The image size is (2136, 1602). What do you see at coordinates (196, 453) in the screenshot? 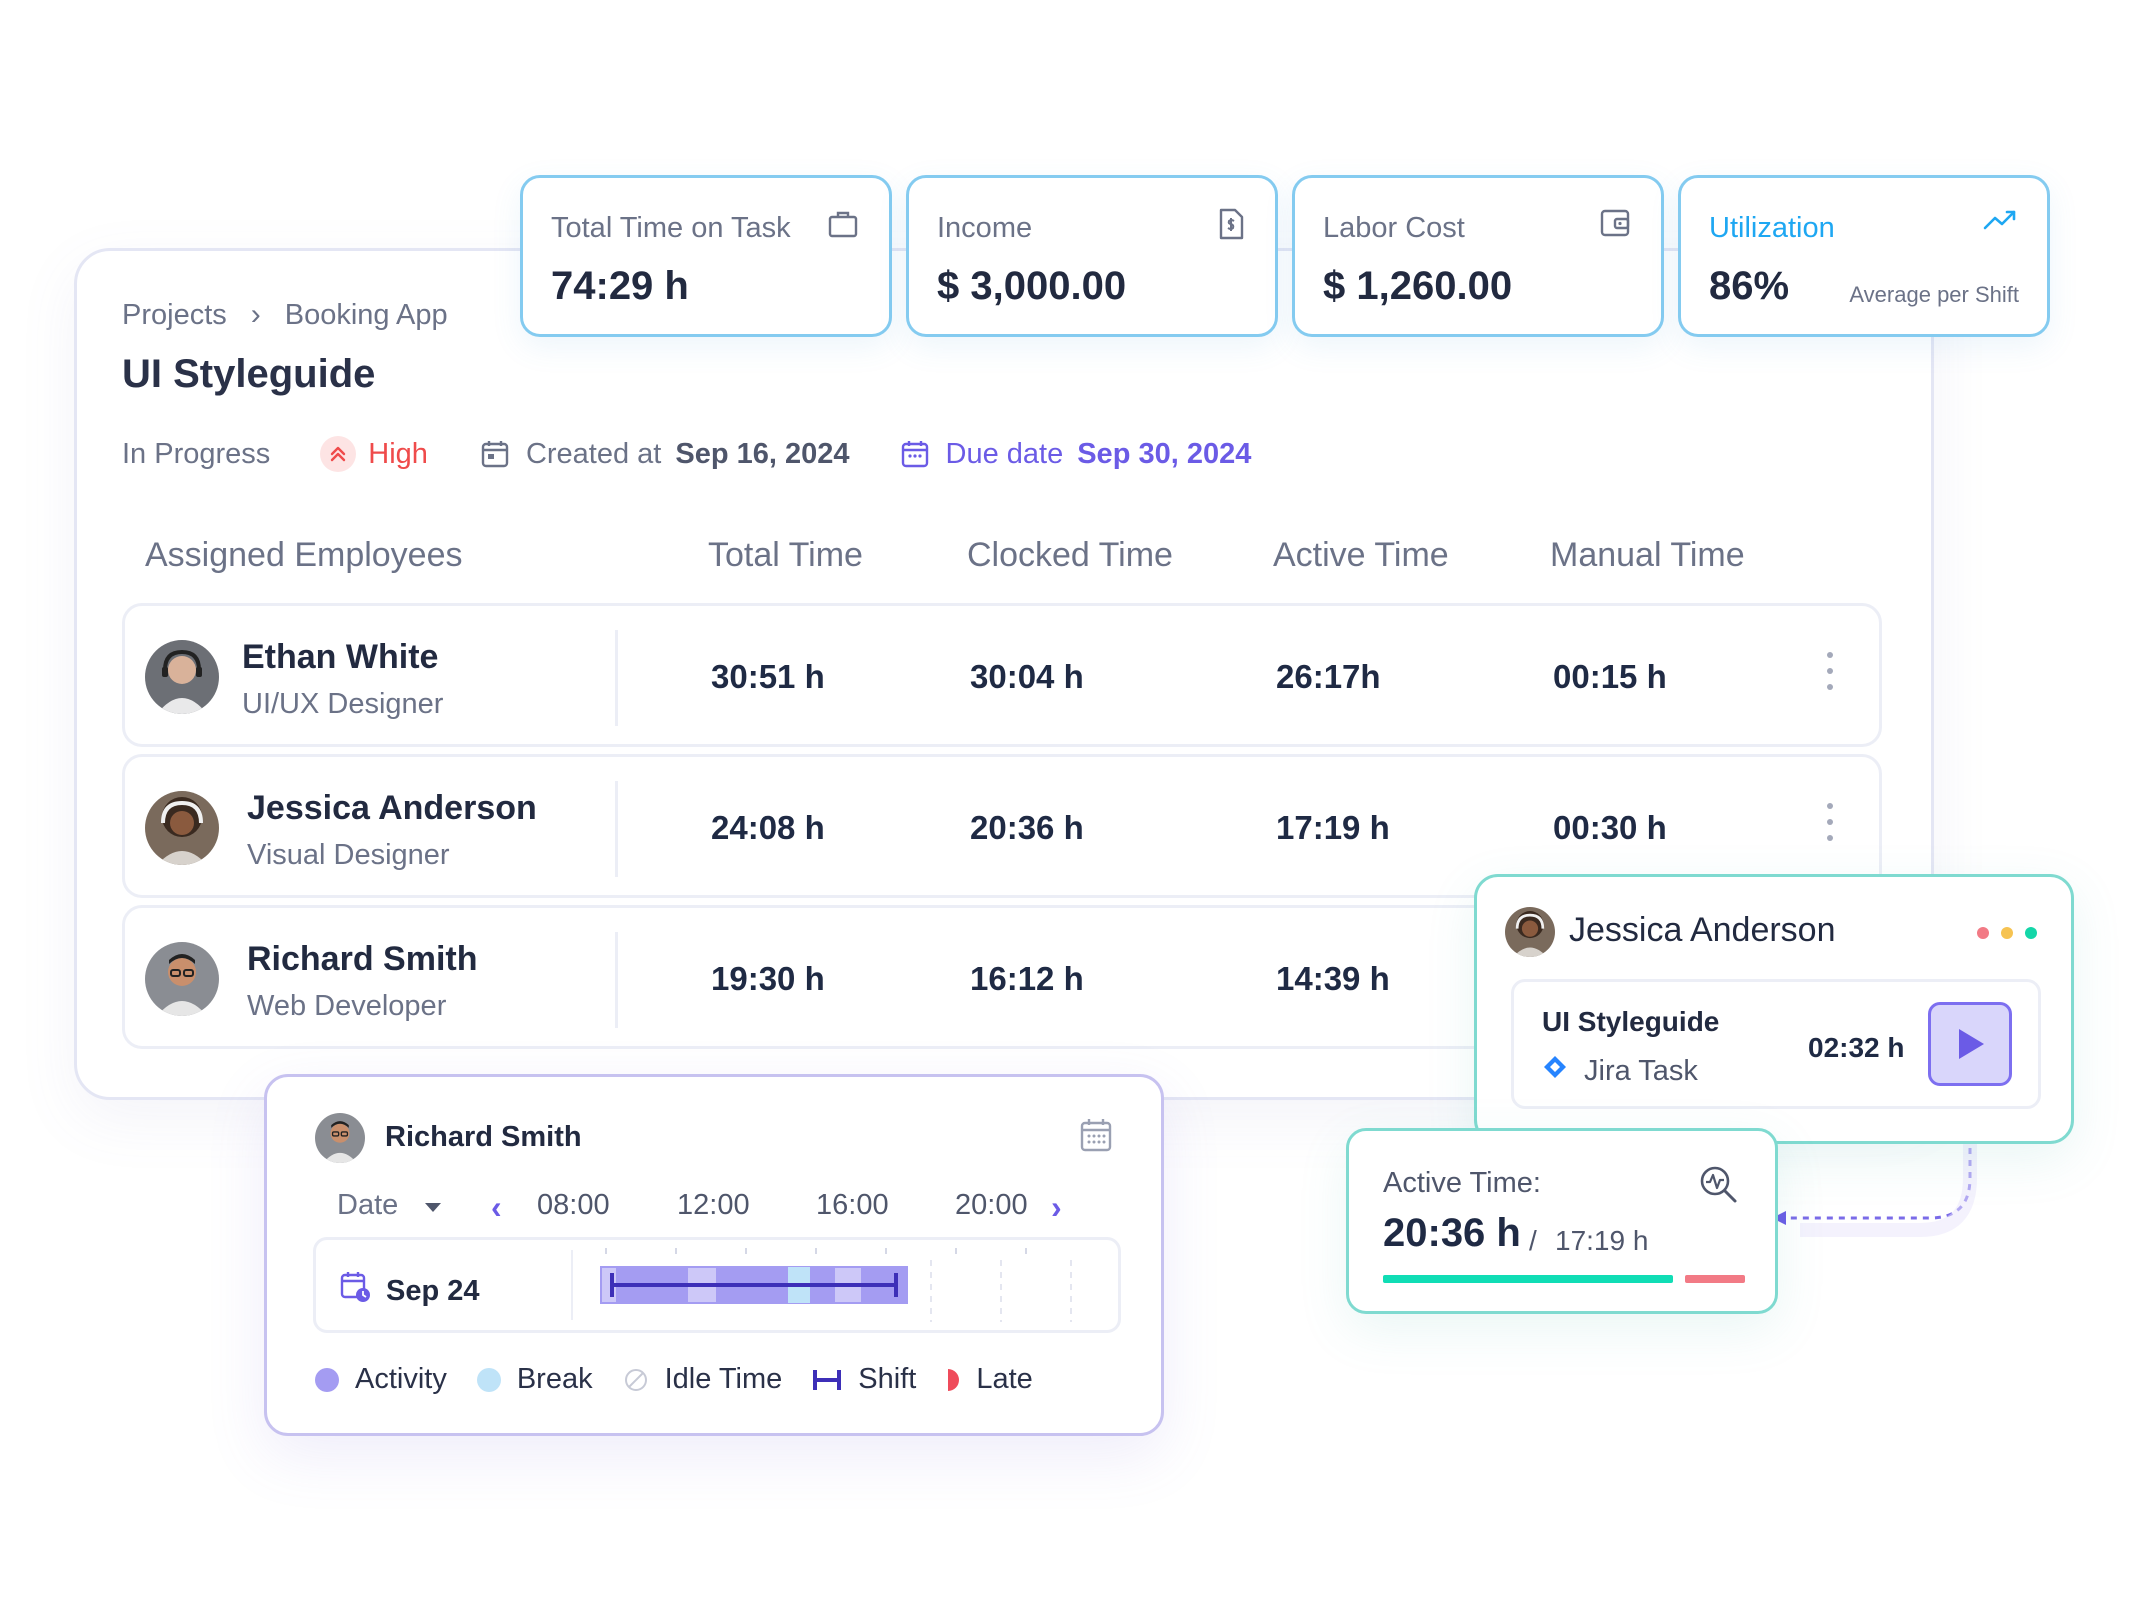
I see `status-badge: In Progress` at bounding box center [196, 453].